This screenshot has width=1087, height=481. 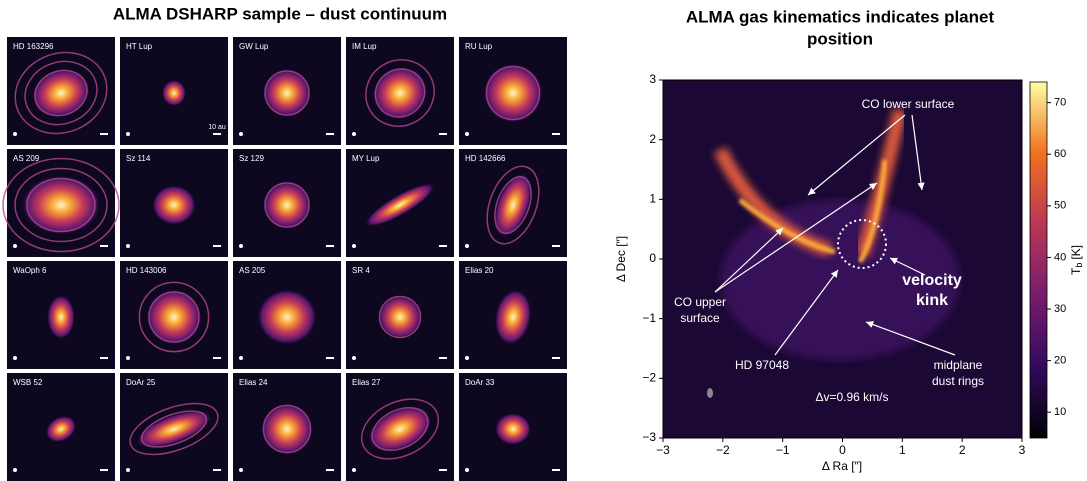 What do you see at coordinates (287, 315) in the screenshot?
I see `disk-cell: AS 205` at bounding box center [287, 315].